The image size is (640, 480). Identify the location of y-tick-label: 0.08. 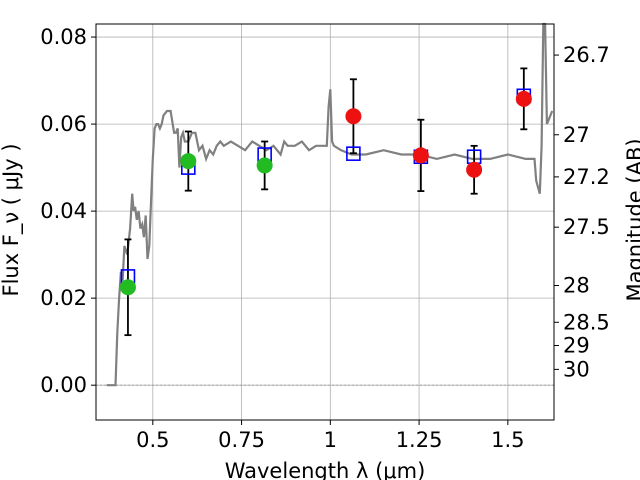
(63, 37).